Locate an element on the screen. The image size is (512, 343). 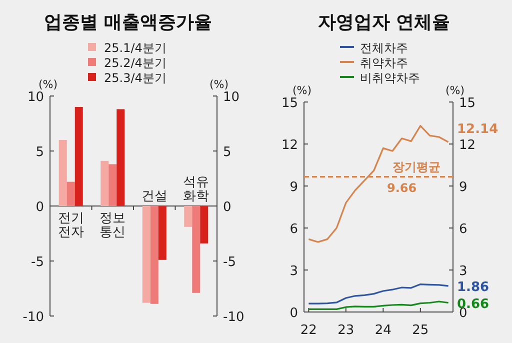
legend-label: 25.3/4분기 is located at coordinates (135, 78).